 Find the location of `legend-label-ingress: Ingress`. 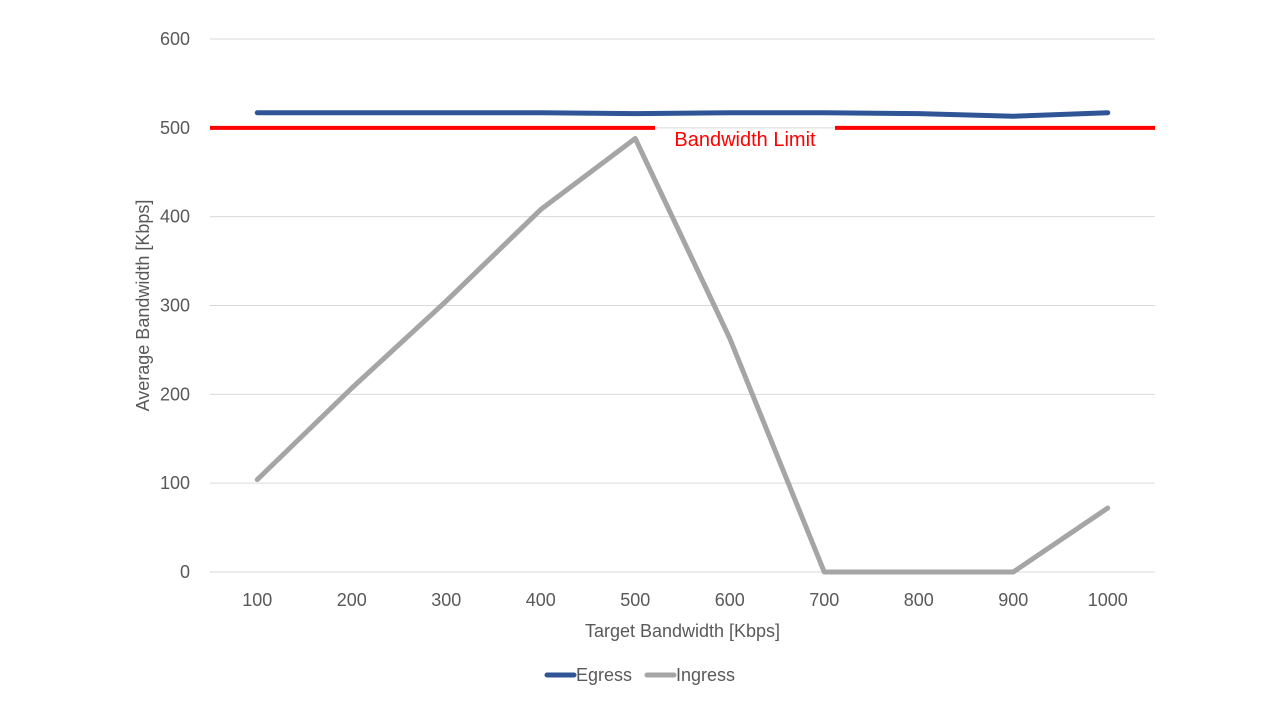

legend-label-ingress: Ingress is located at coordinates (705, 675).